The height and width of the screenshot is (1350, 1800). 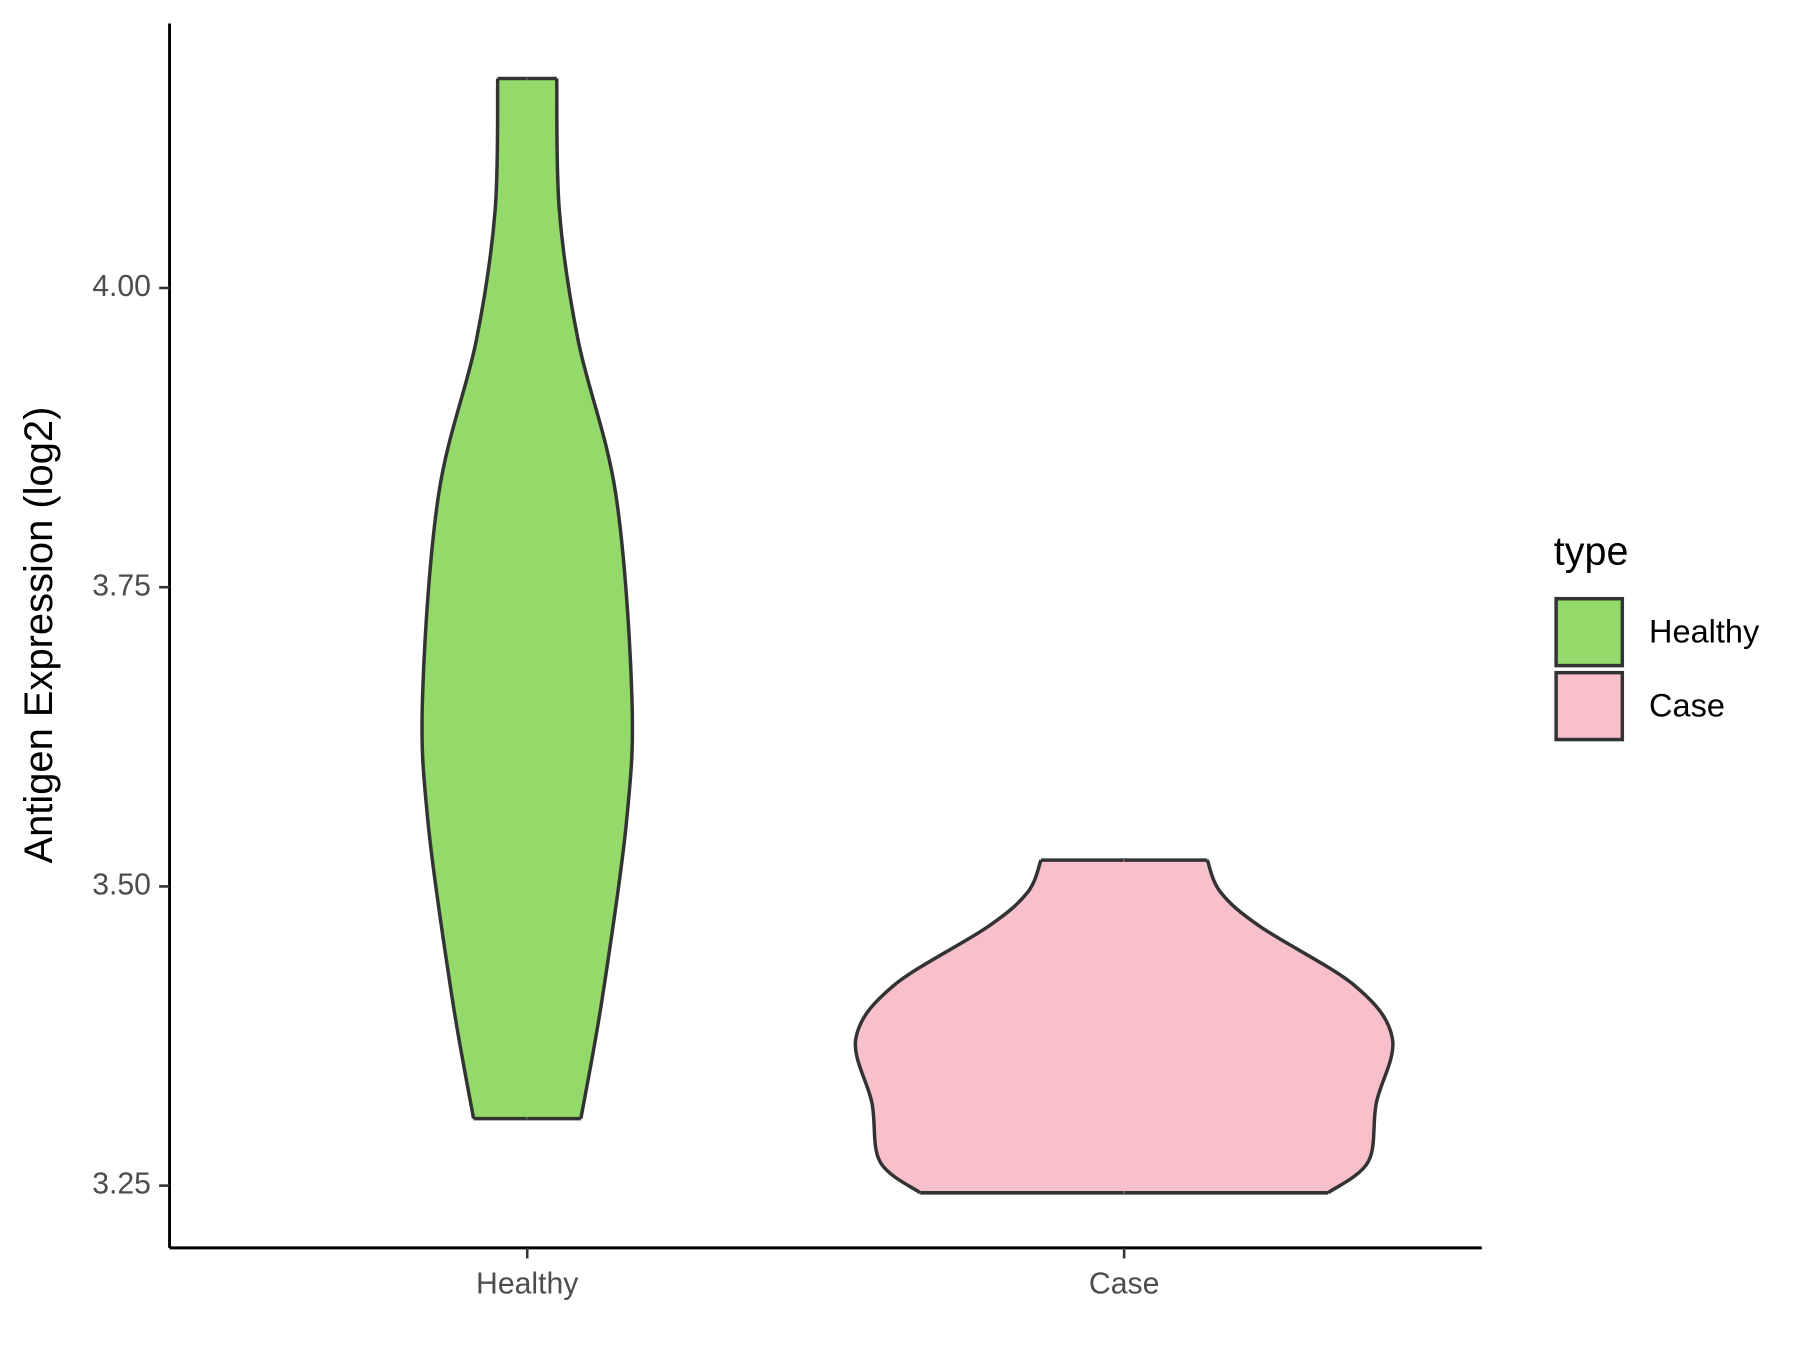 What do you see at coordinates (121, 286) in the screenshot?
I see `y-tick-label: 4.00` at bounding box center [121, 286].